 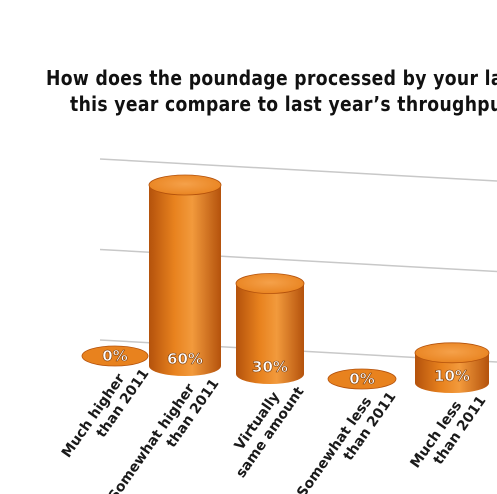 What do you see at coordinates (270, 367) in the screenshot?
I see `value-label: 30%` at bounding box center [270, 367].